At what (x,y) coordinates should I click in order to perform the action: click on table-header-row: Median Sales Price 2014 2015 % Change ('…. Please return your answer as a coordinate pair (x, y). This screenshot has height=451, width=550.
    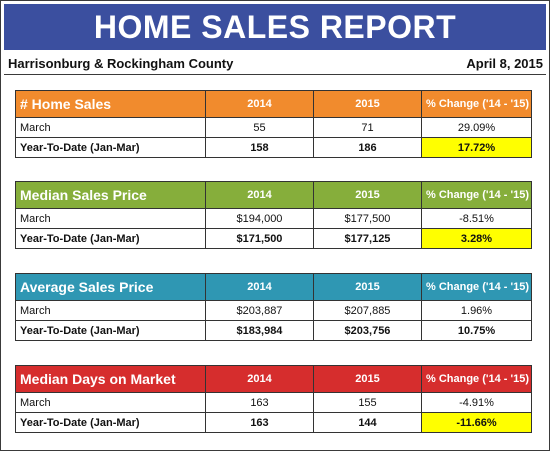
    Looking at the image, I should click on (273, 195).